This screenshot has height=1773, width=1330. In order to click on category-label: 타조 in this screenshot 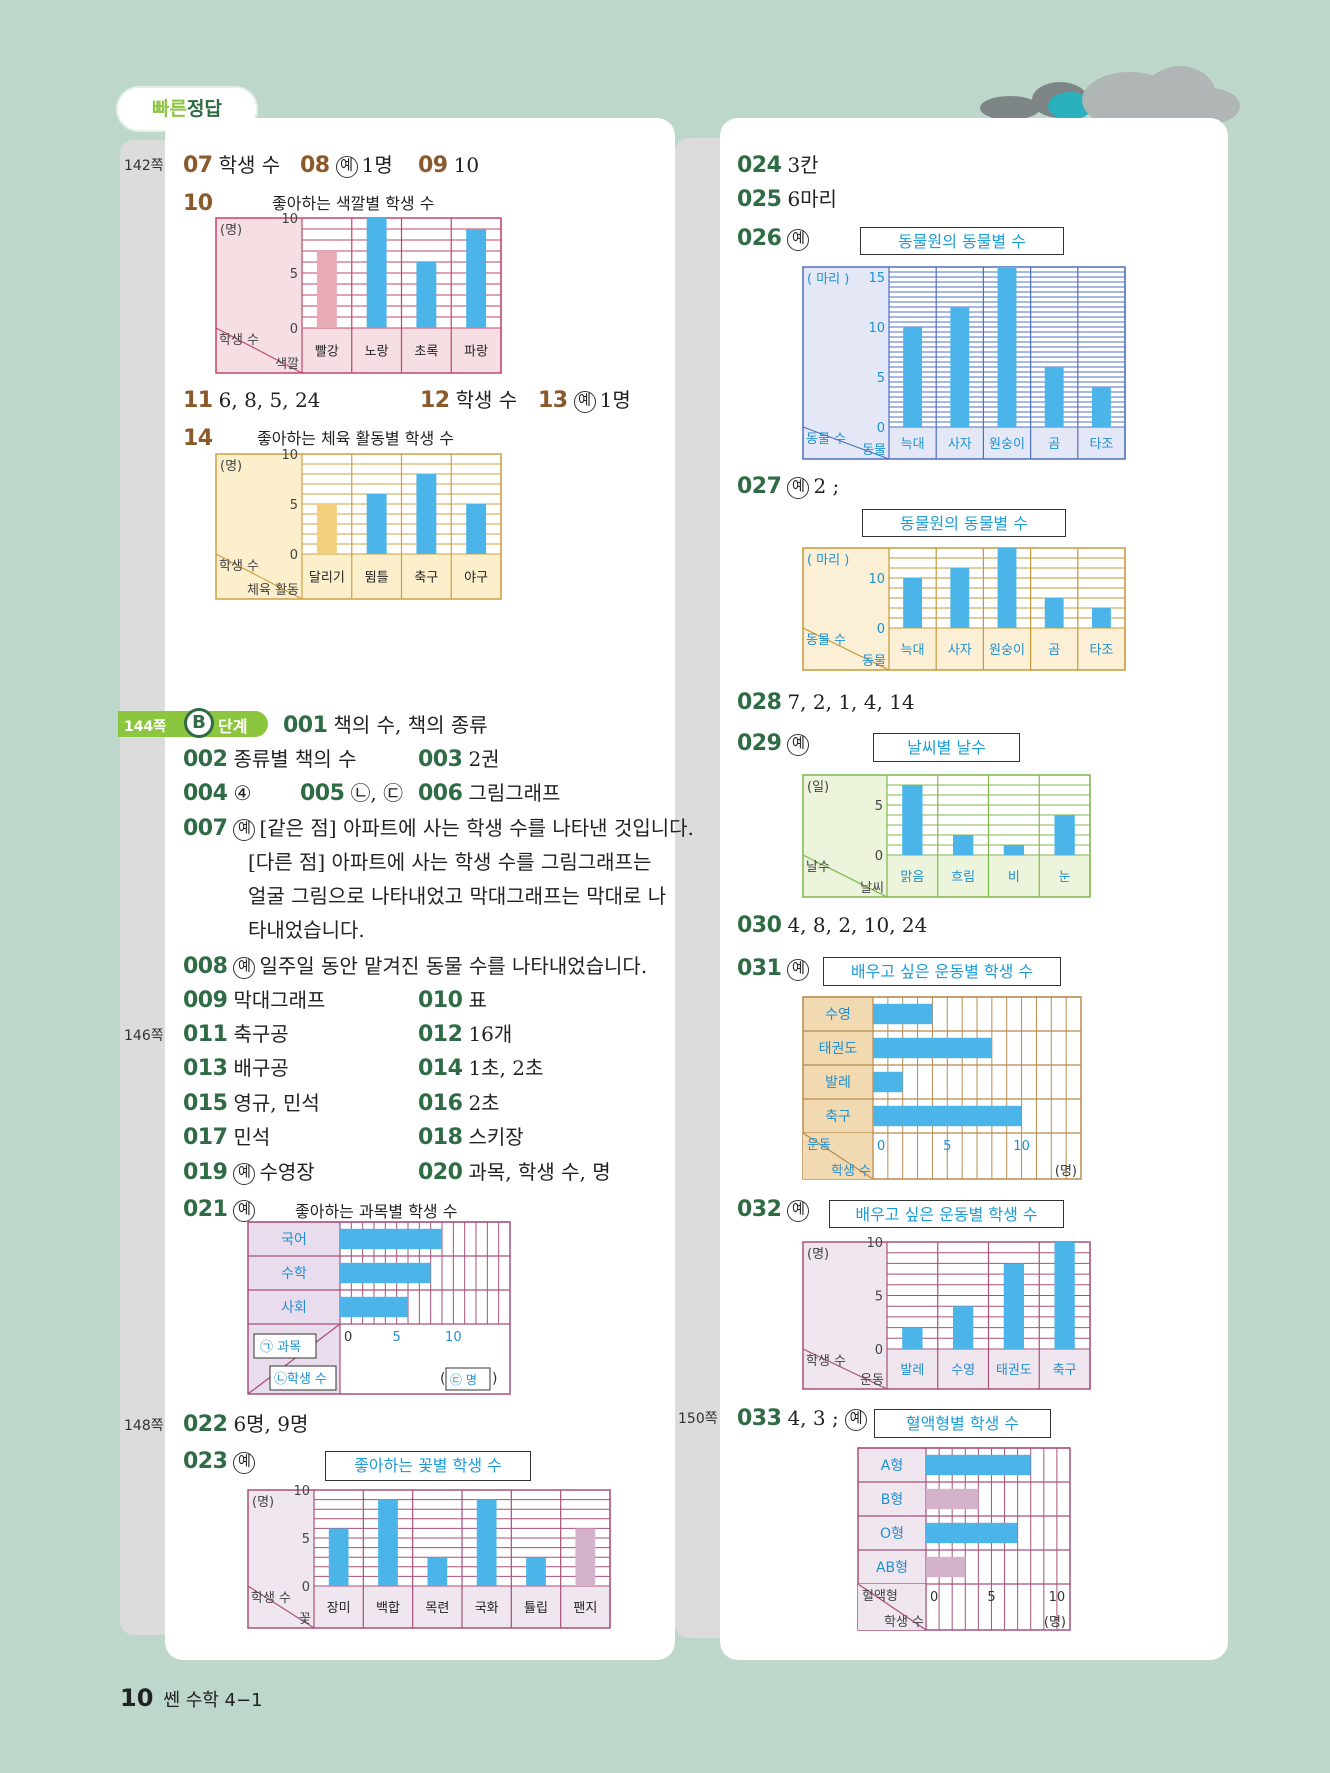, I will do `click(1101, 650)`.